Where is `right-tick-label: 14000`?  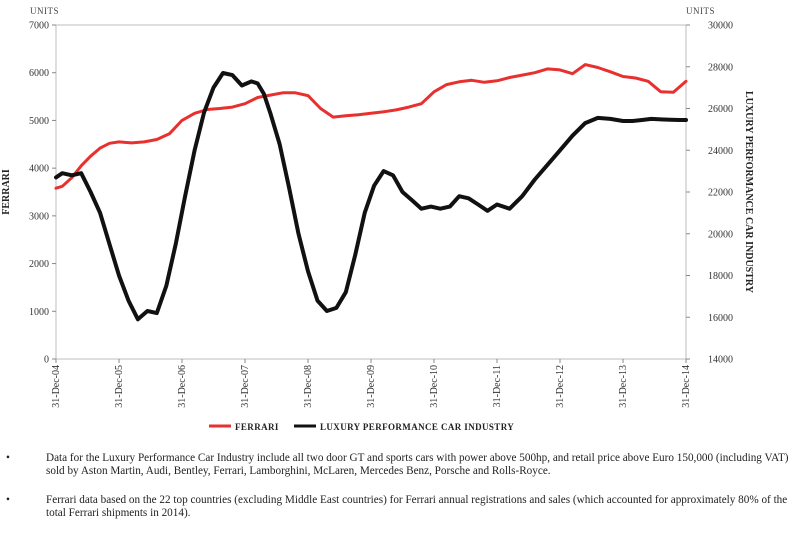
right-tick-label: 14000 is located at coordinates (720, 360).